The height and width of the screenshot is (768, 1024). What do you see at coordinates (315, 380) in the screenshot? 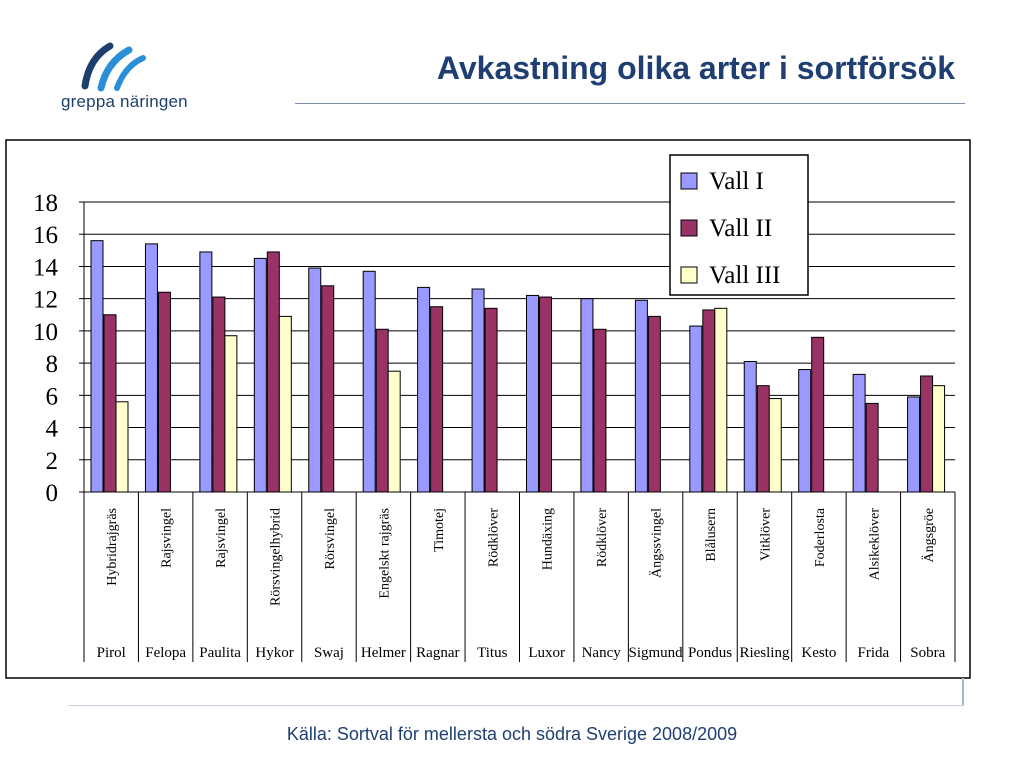
I see `bar-vall-i-5: Swaj — Vall I: 13.9` at bounding box center [315, 380].